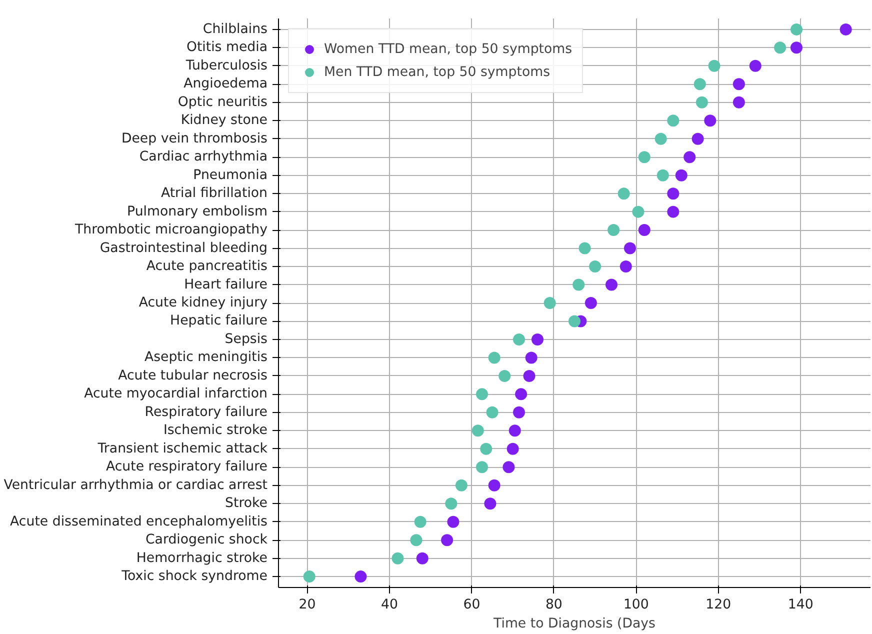 The height and width of the screenshot is (634, 872). What do you see at coordinates (224, 120) in the screenshot?
I see `y-tick-label: Kidney stone` at bounding box center [224, 120].